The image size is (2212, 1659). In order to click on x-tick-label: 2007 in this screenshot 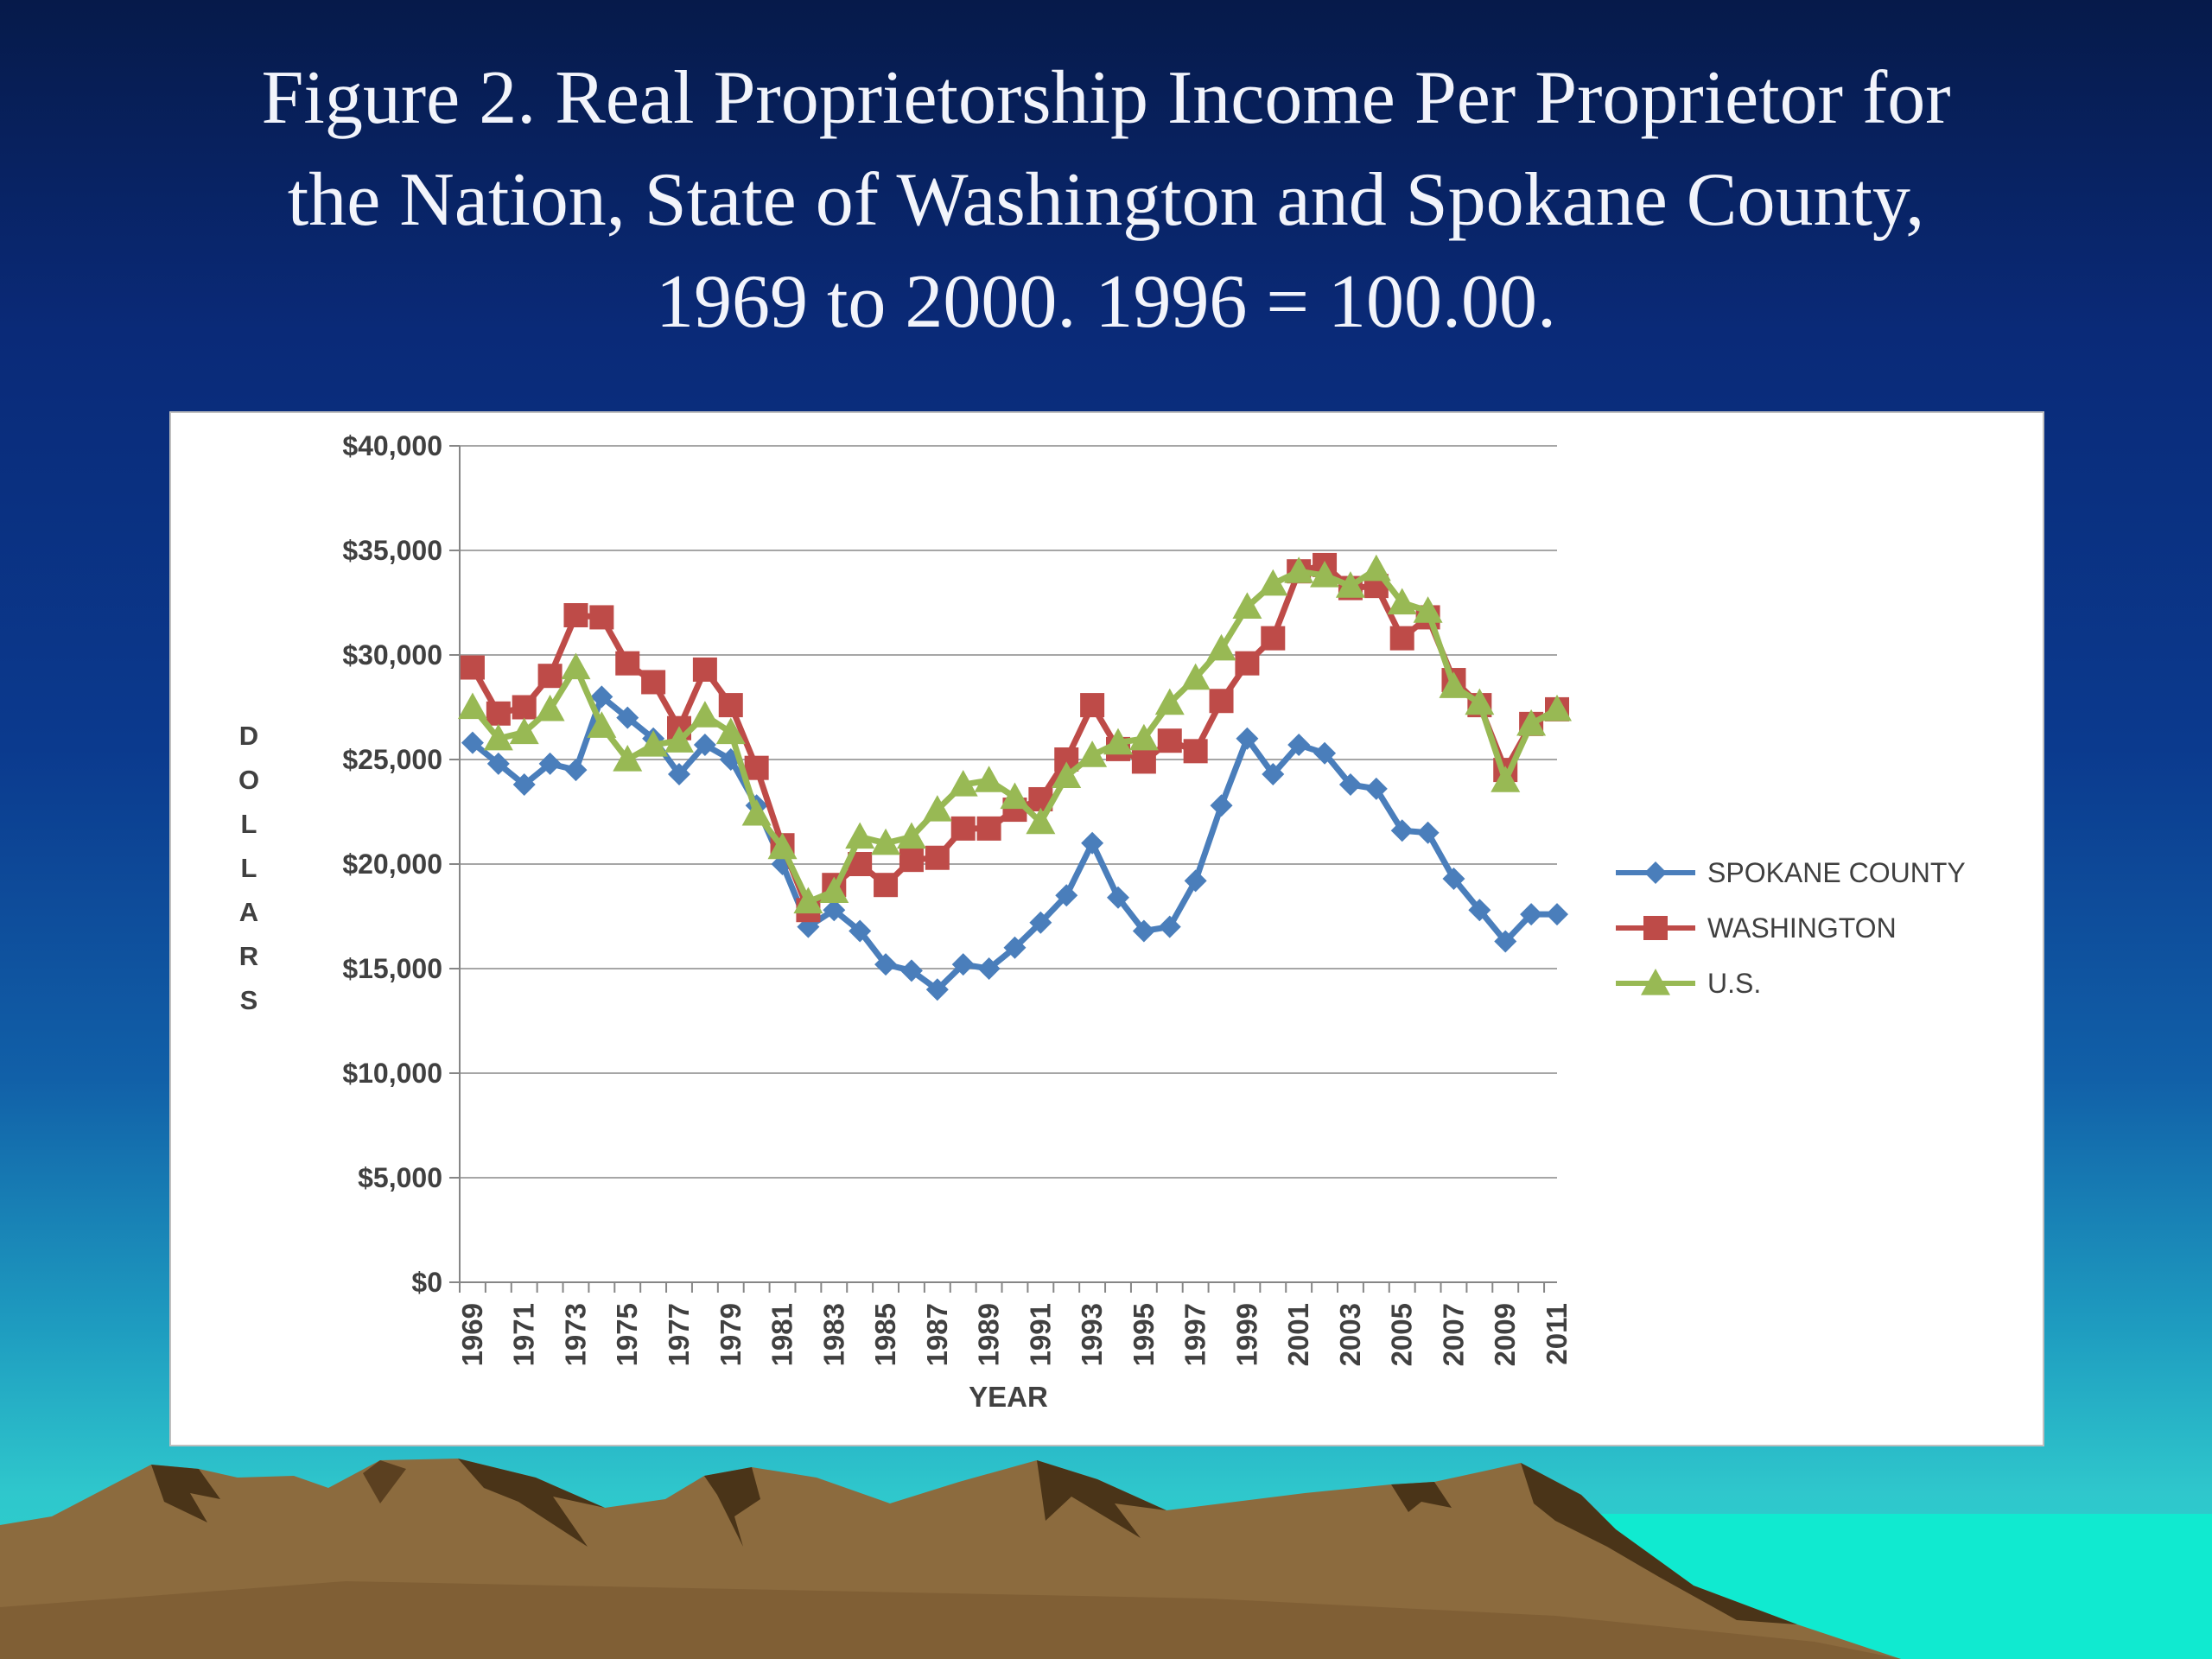, I will do `click(1453, 1334)`.